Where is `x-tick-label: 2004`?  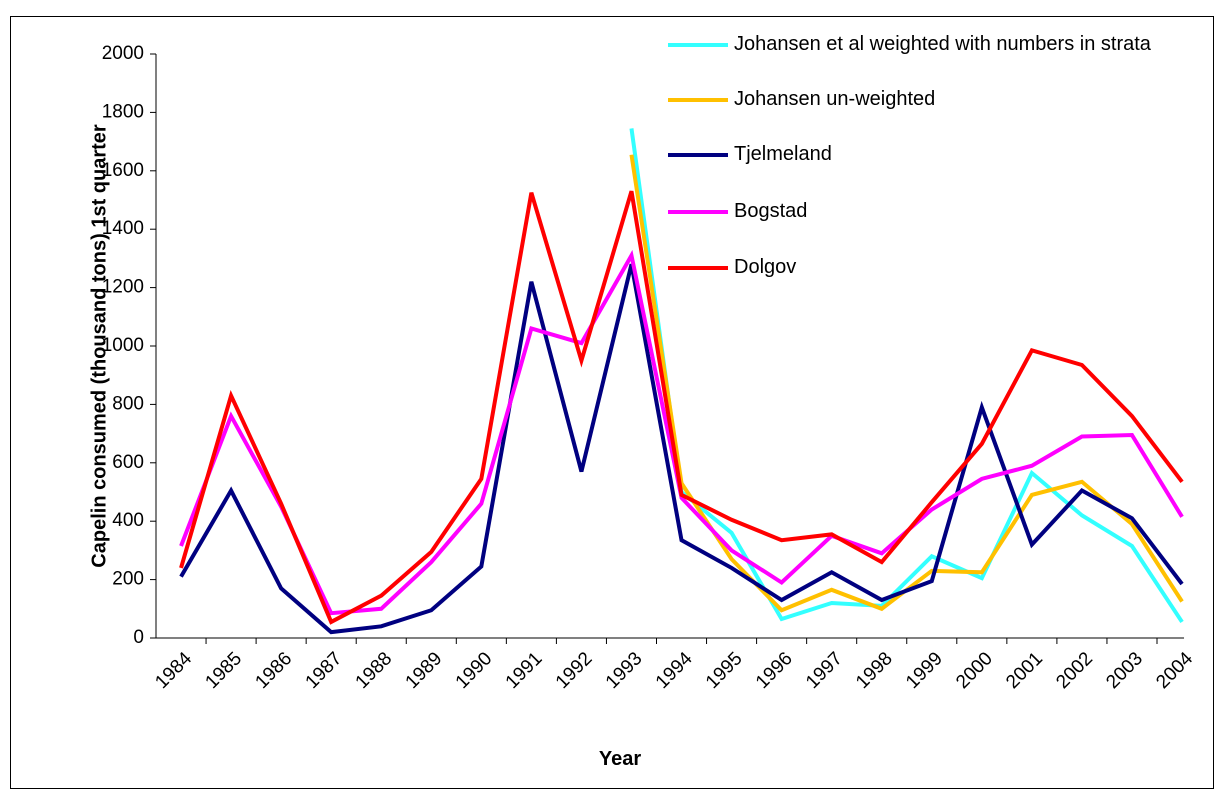 x-tick-label: 2004 is located at coordinates (1174, 670).